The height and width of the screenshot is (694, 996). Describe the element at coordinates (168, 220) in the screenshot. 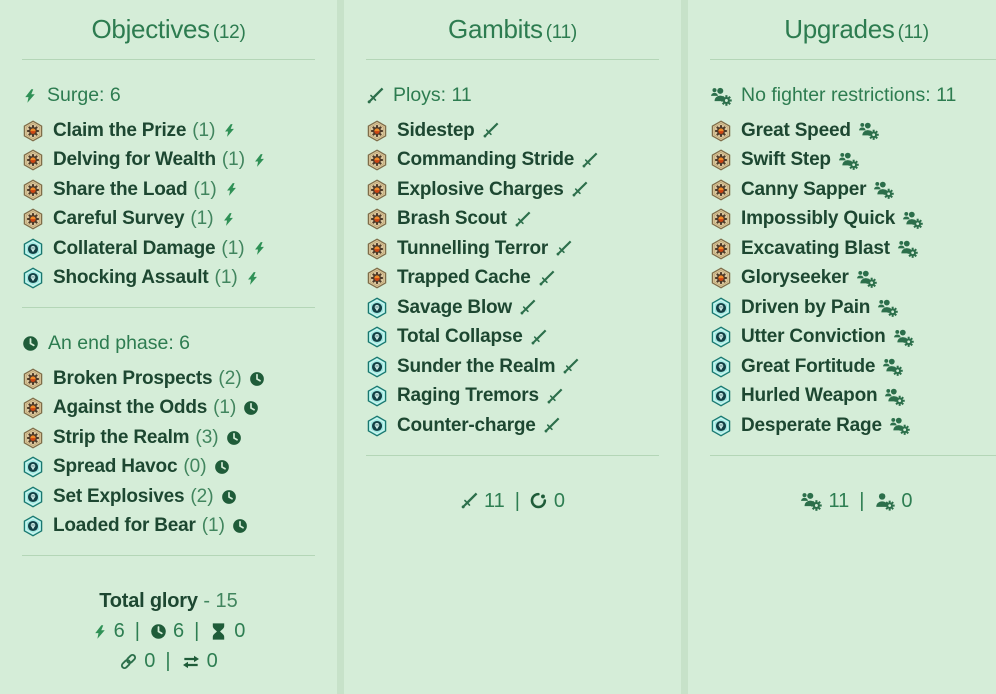

I see `card-row: Careful Survey (1)` at that location.